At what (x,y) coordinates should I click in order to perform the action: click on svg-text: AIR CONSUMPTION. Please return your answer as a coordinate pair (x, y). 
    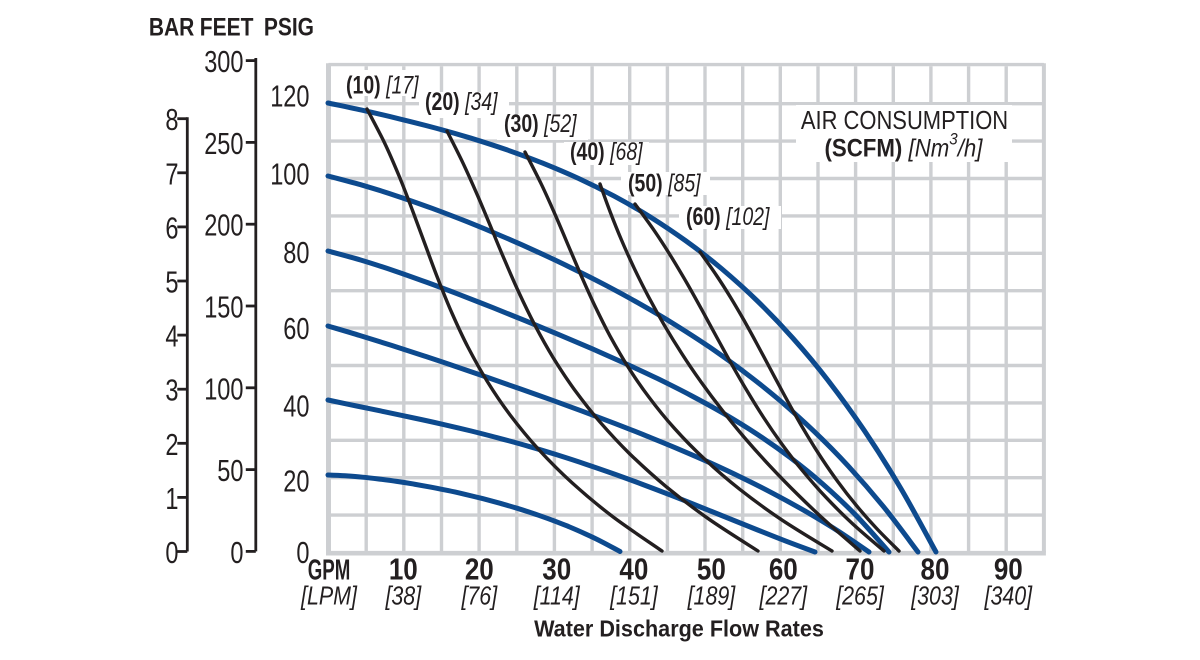
    Looking at the image, I should click on (904, 120).